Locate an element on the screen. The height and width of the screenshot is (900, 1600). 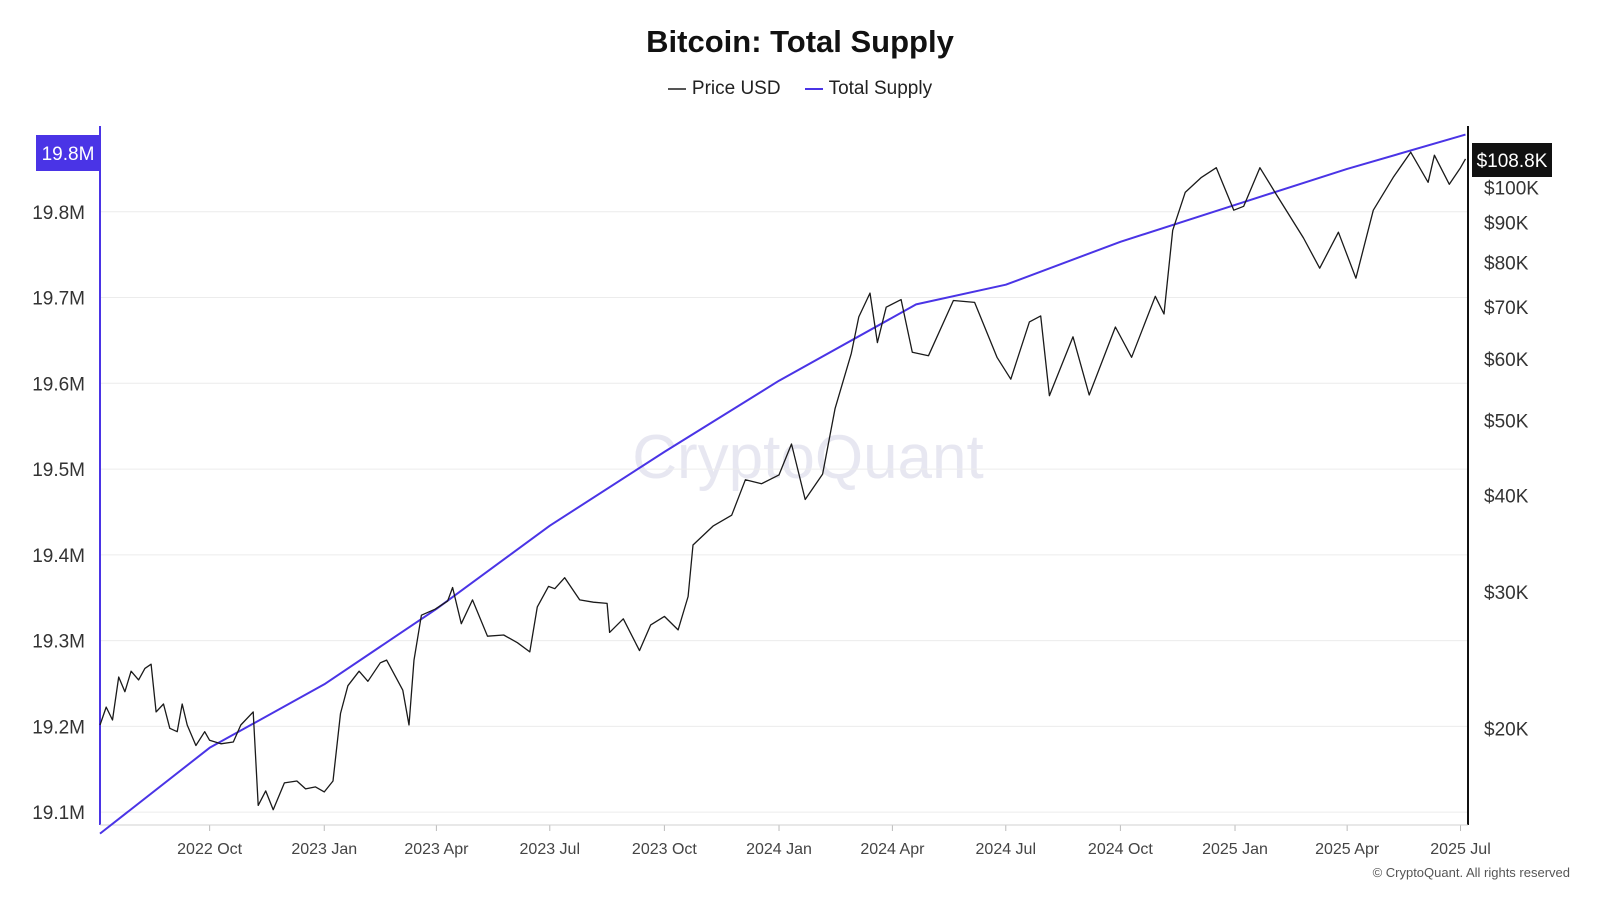
y-left-tick-label: 19.6M is located at coordinates (58, 384).